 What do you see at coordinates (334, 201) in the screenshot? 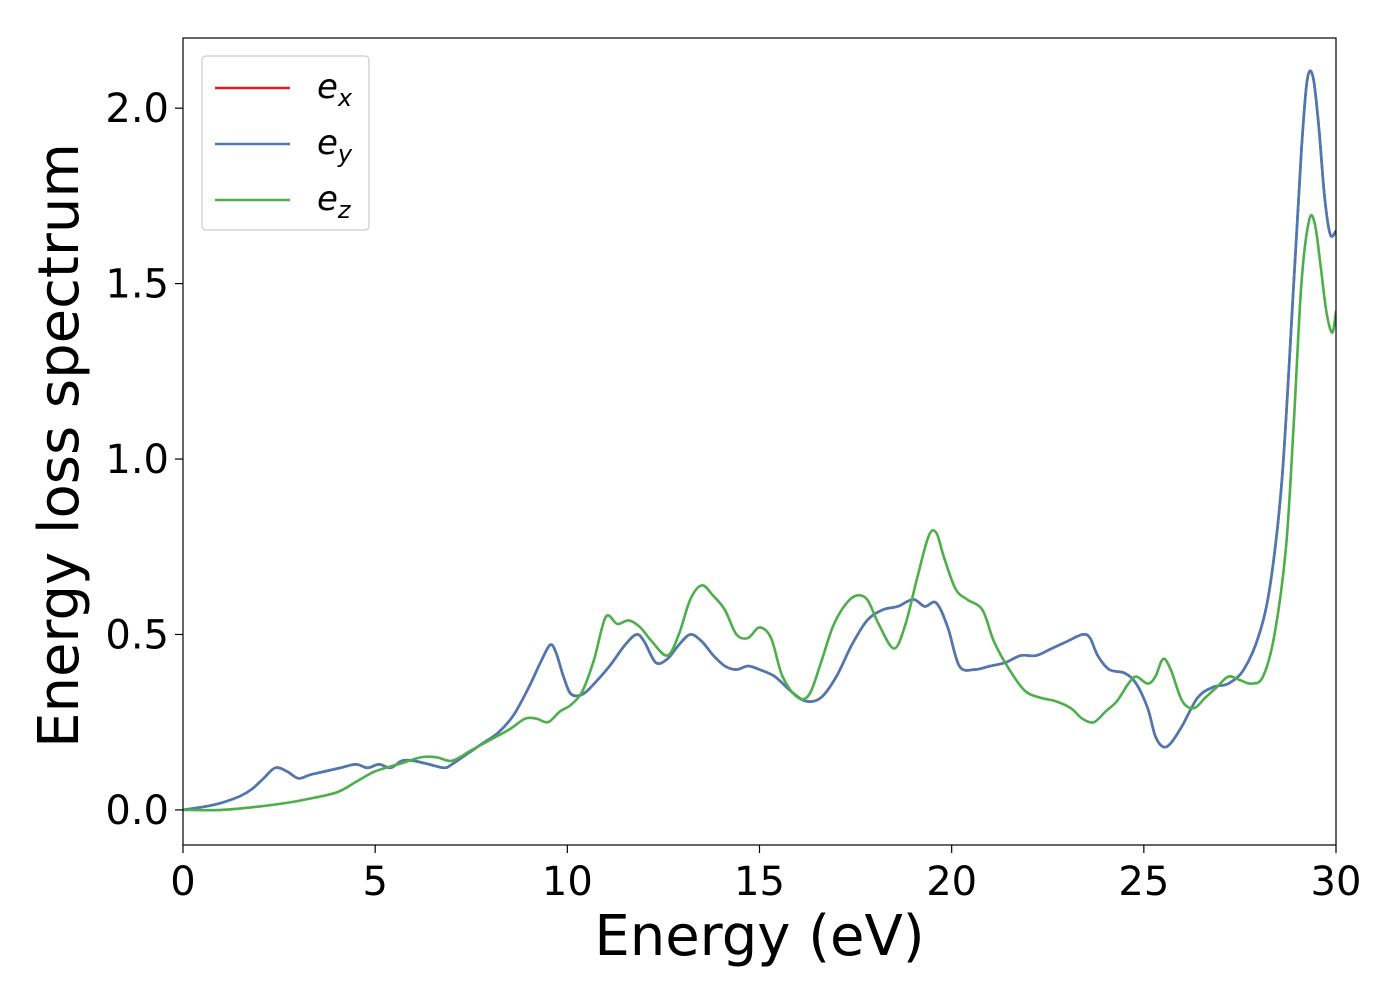
I see `legend-label-z: ez` at bounding box center [334, 201].